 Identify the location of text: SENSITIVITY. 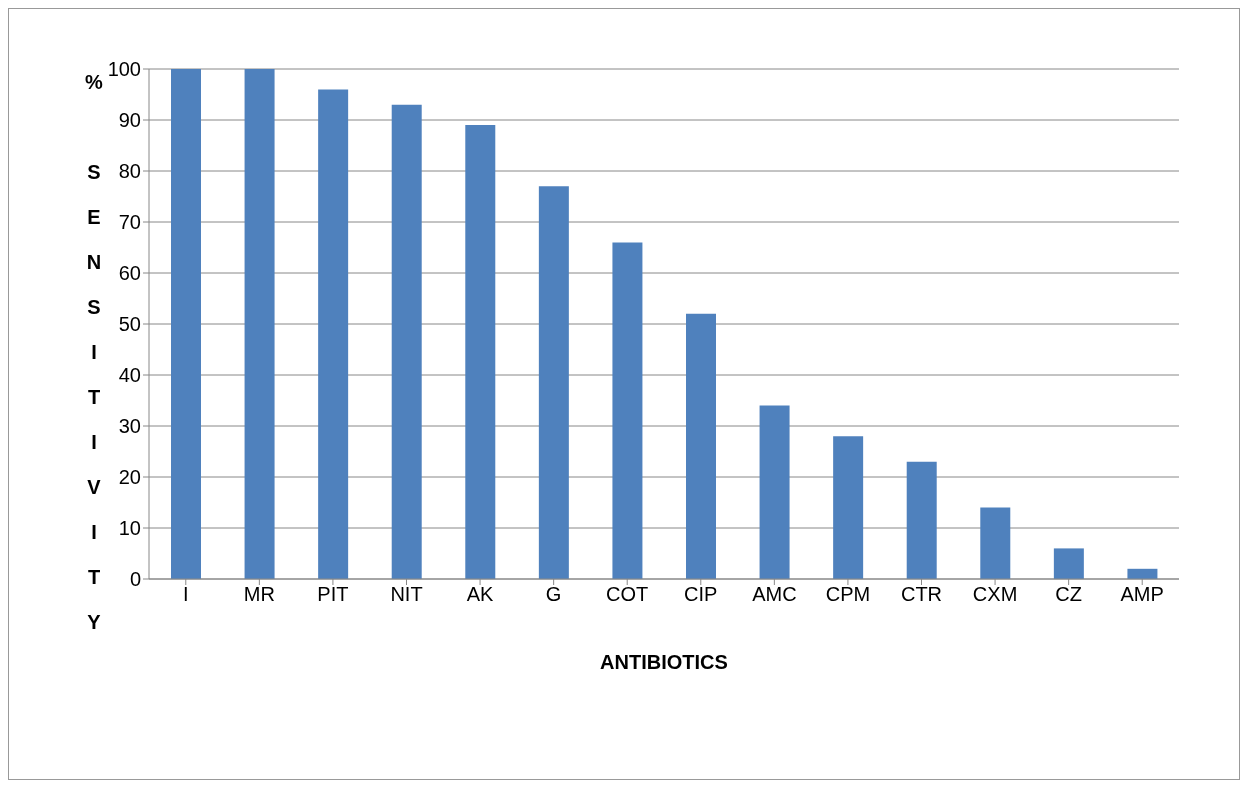
(94, 397).